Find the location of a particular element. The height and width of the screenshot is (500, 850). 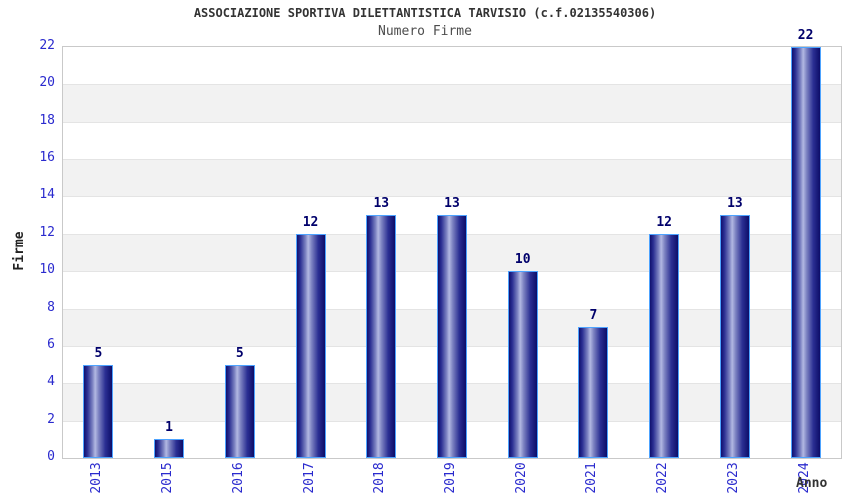

x-tick-label: 2018 is located at coordinates (380, 478).